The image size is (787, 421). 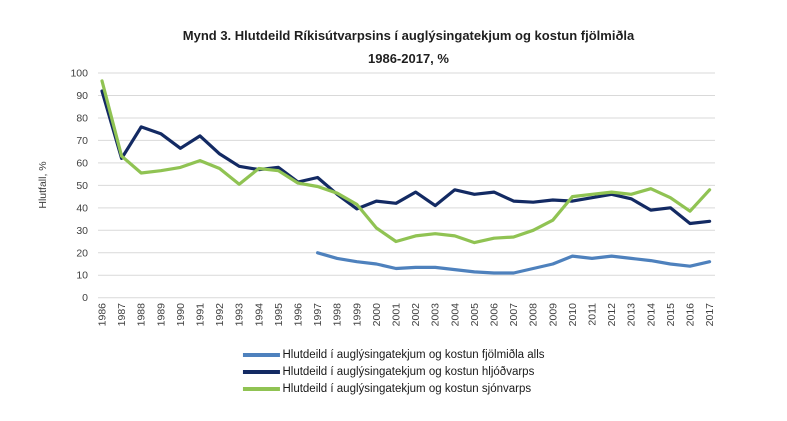 I want to click on y-axis-tick-labels: 0 10 20 30 40 50 60 70 80 90 100, so click(x=79, y=186).